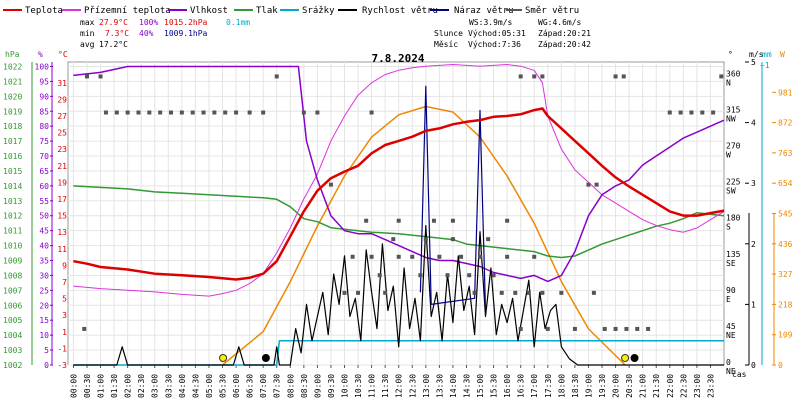 This screenshot has height=404, width=800. I want to click on moon-label: Měsíc, so click(446, 44).